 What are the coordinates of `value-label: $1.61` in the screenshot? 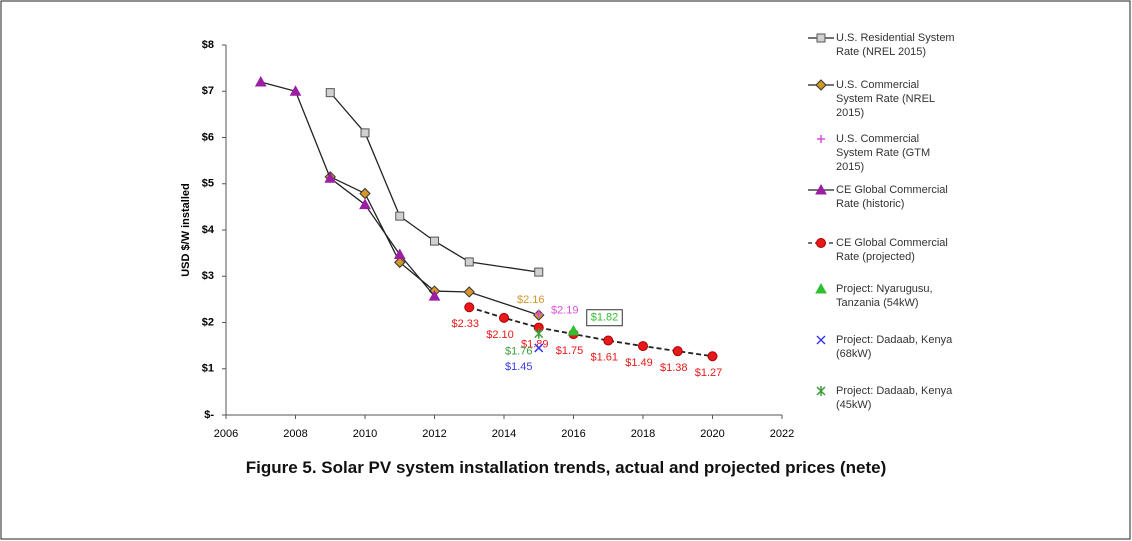 It's located at (604, 357).